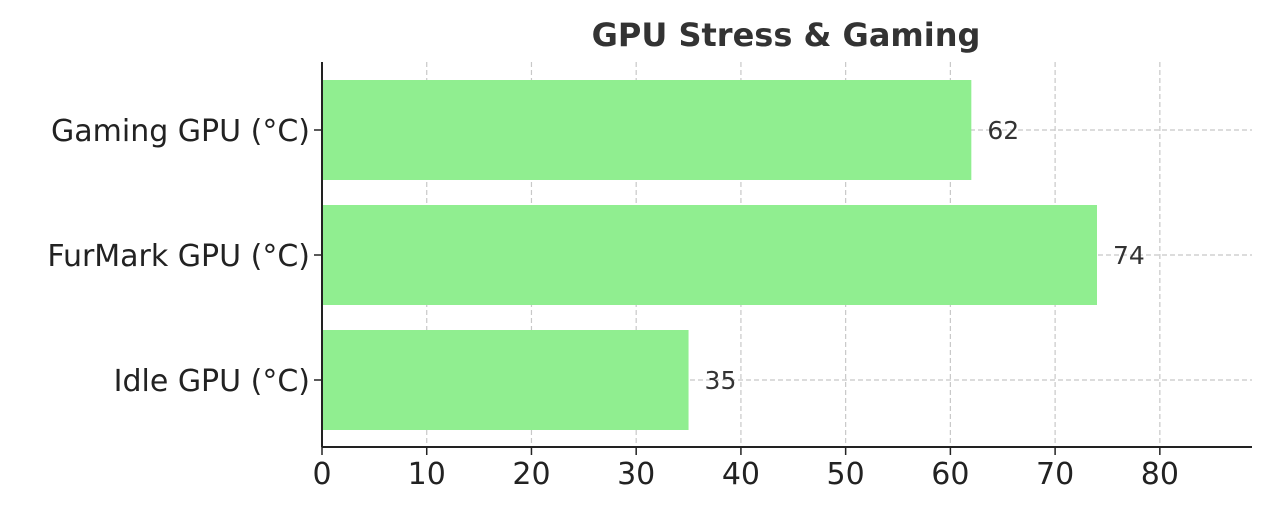  Describe the element at coordinates (178, 256) in the screenshot. I see `y-tick-label: FurMark GPU (°C)` at that location.